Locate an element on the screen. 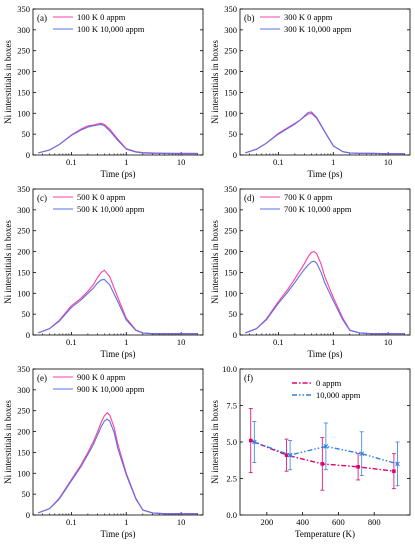 This screenshot has height=550, width=415. legend-label-2: 700 K 10,000 appm is located at coordinates (318, 209).